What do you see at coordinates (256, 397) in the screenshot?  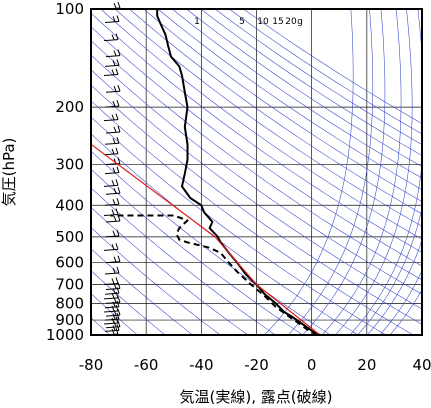 I see `x-axis-label: 気温(実線), 露点(破線)` at bounding box center [256, 397].